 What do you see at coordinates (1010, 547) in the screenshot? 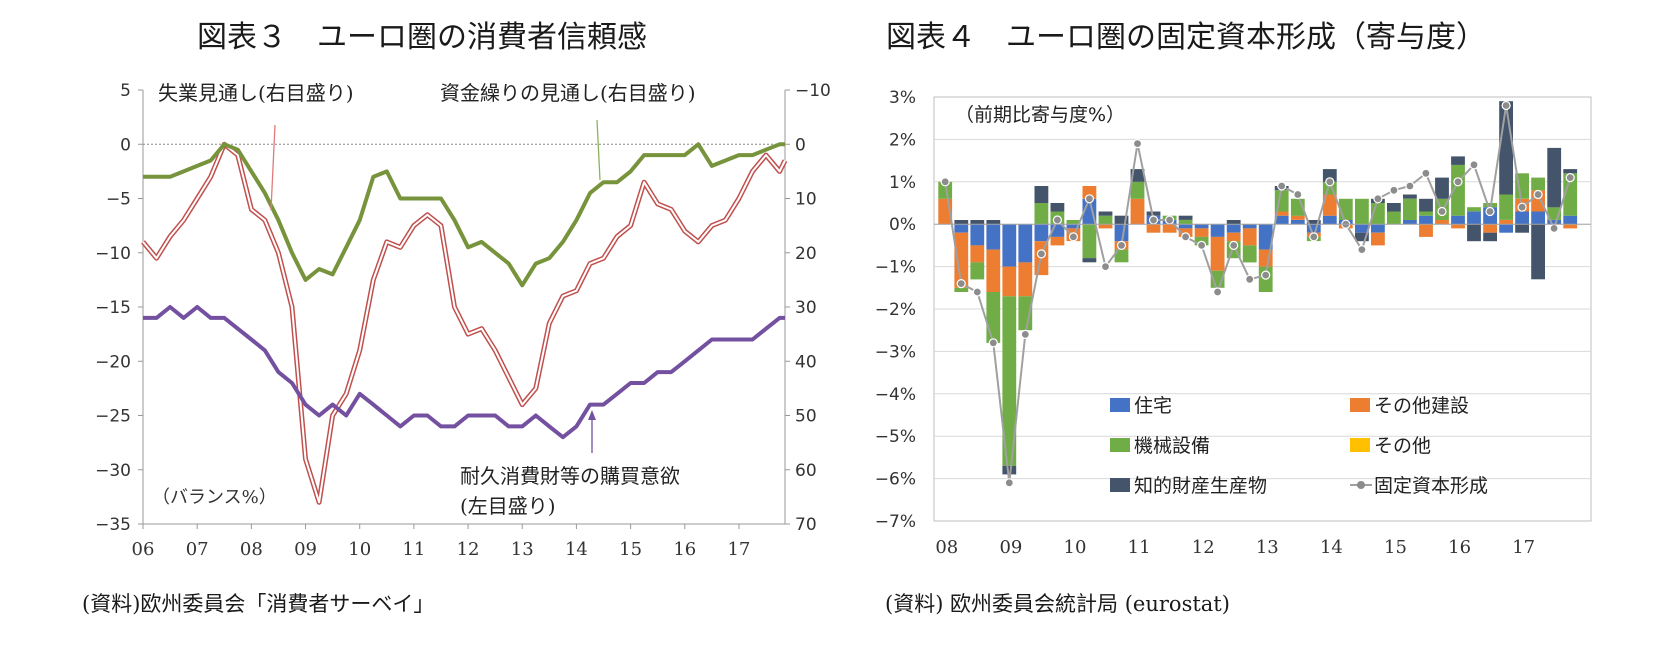
I see `right-x-tick-label: 09` at bounding box center [1010, 547].